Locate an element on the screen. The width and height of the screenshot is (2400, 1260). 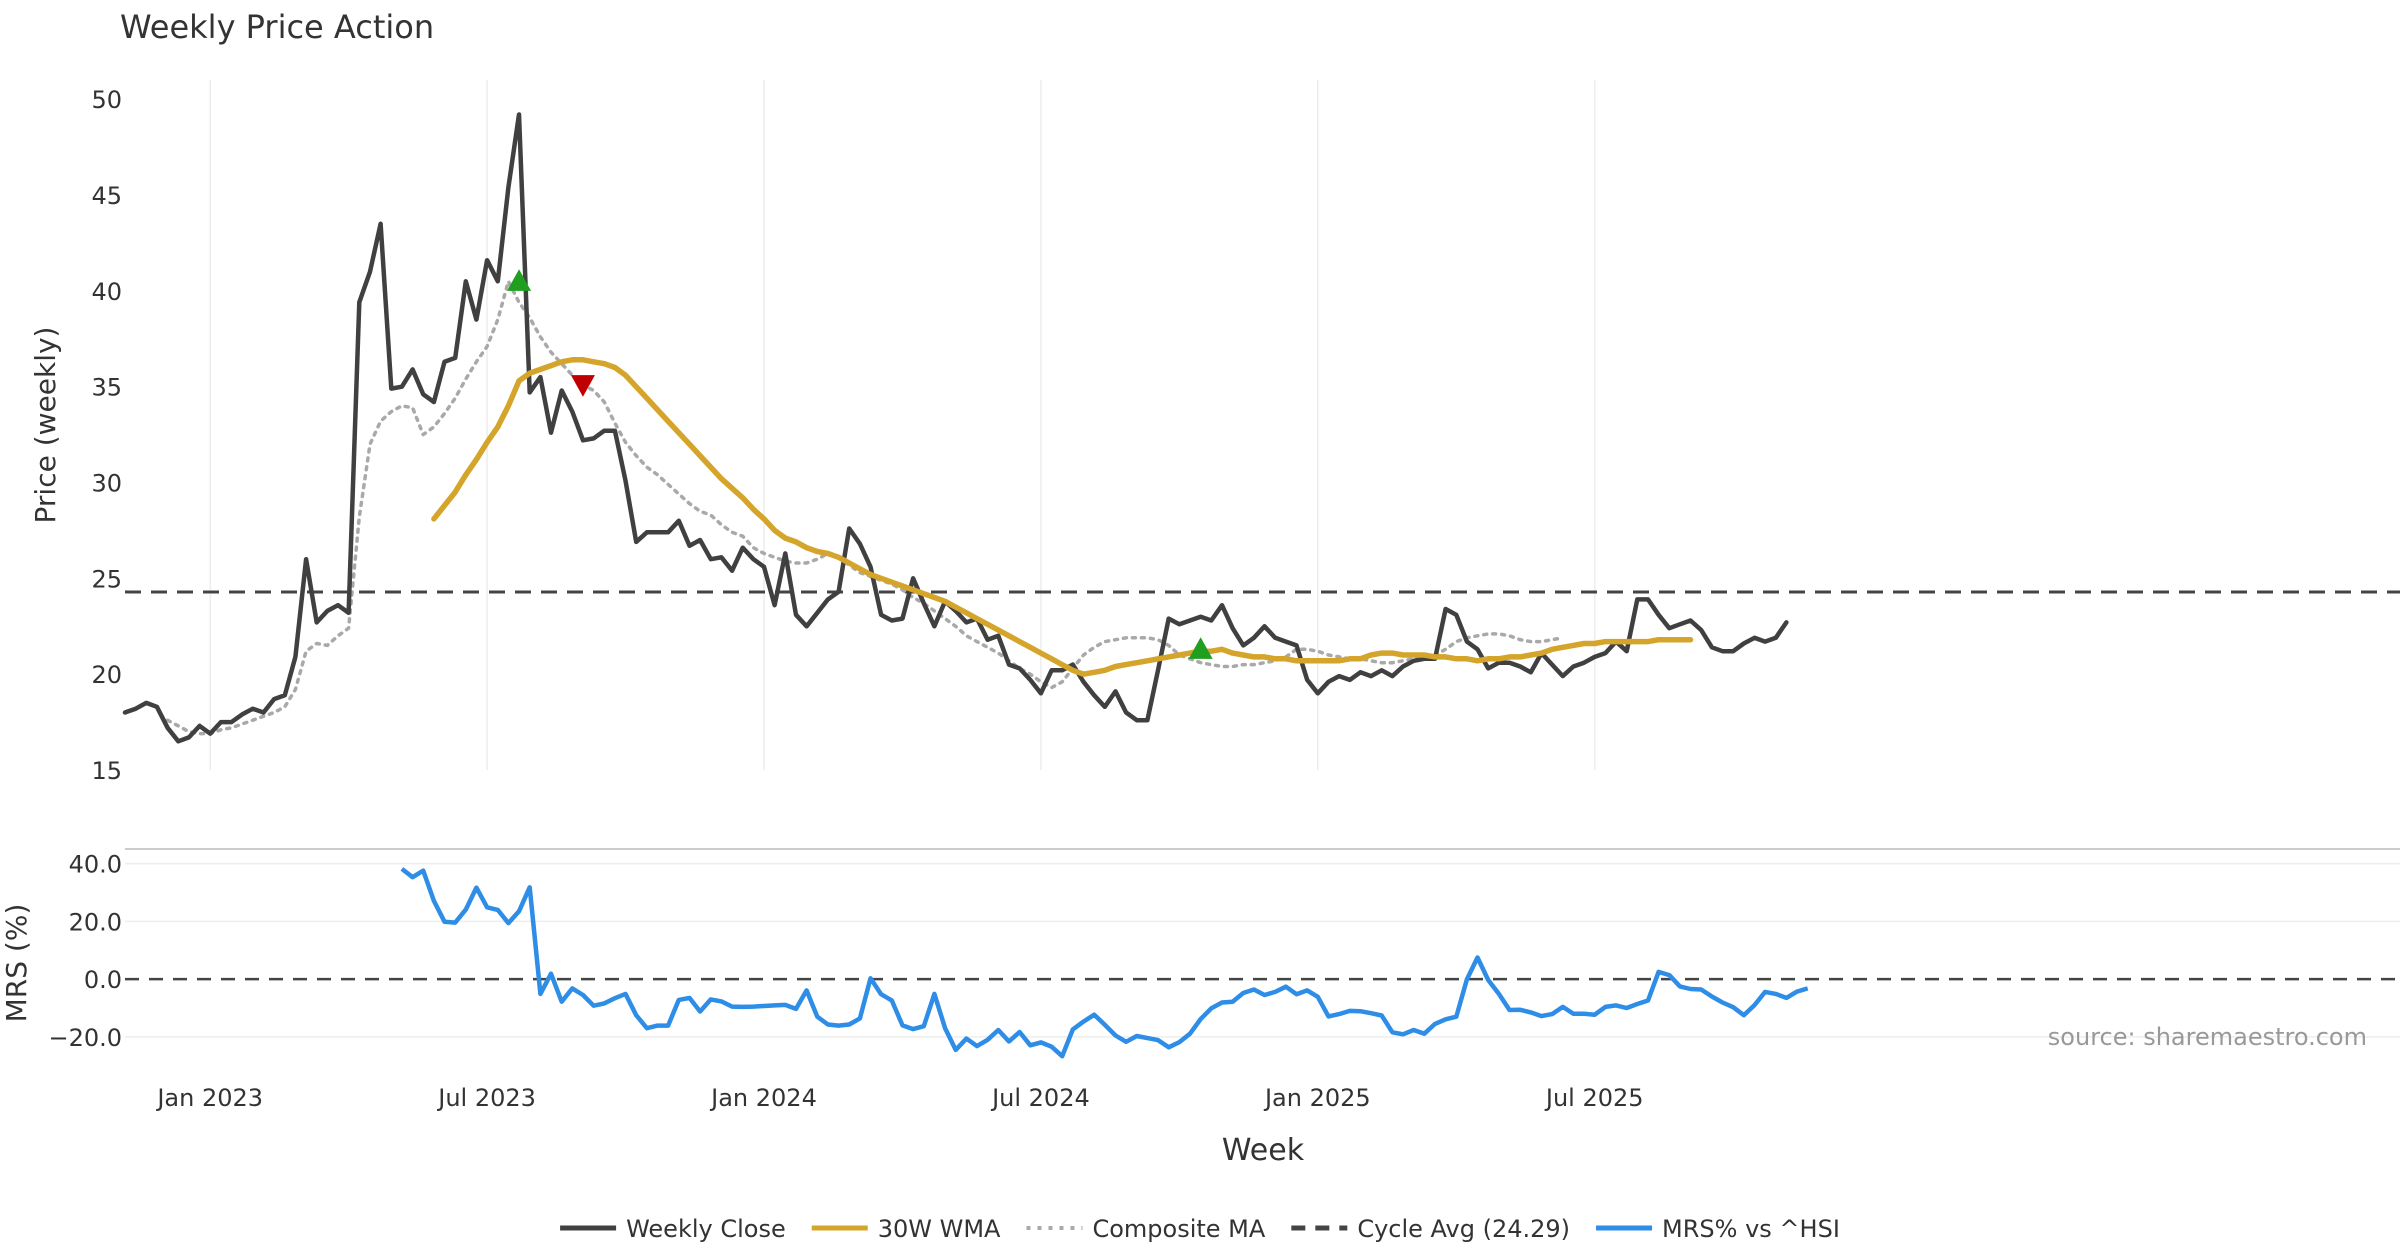
x-tick-label: Jan 2023 is located at coordinates (209, 1098).